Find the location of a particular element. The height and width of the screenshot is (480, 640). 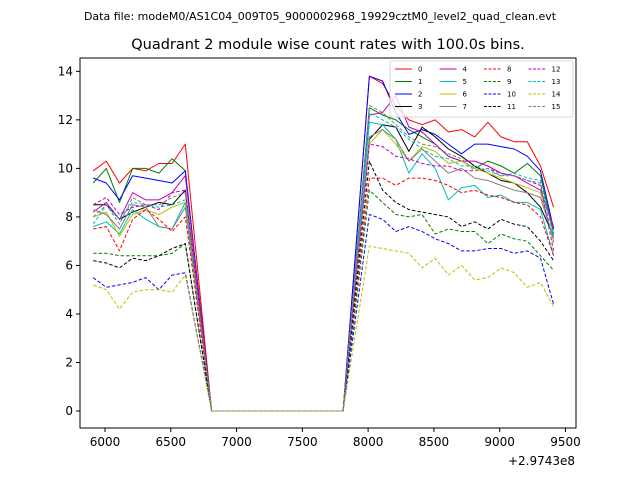

legend-label-module-7: 7 is located at coordinates (465, 107).